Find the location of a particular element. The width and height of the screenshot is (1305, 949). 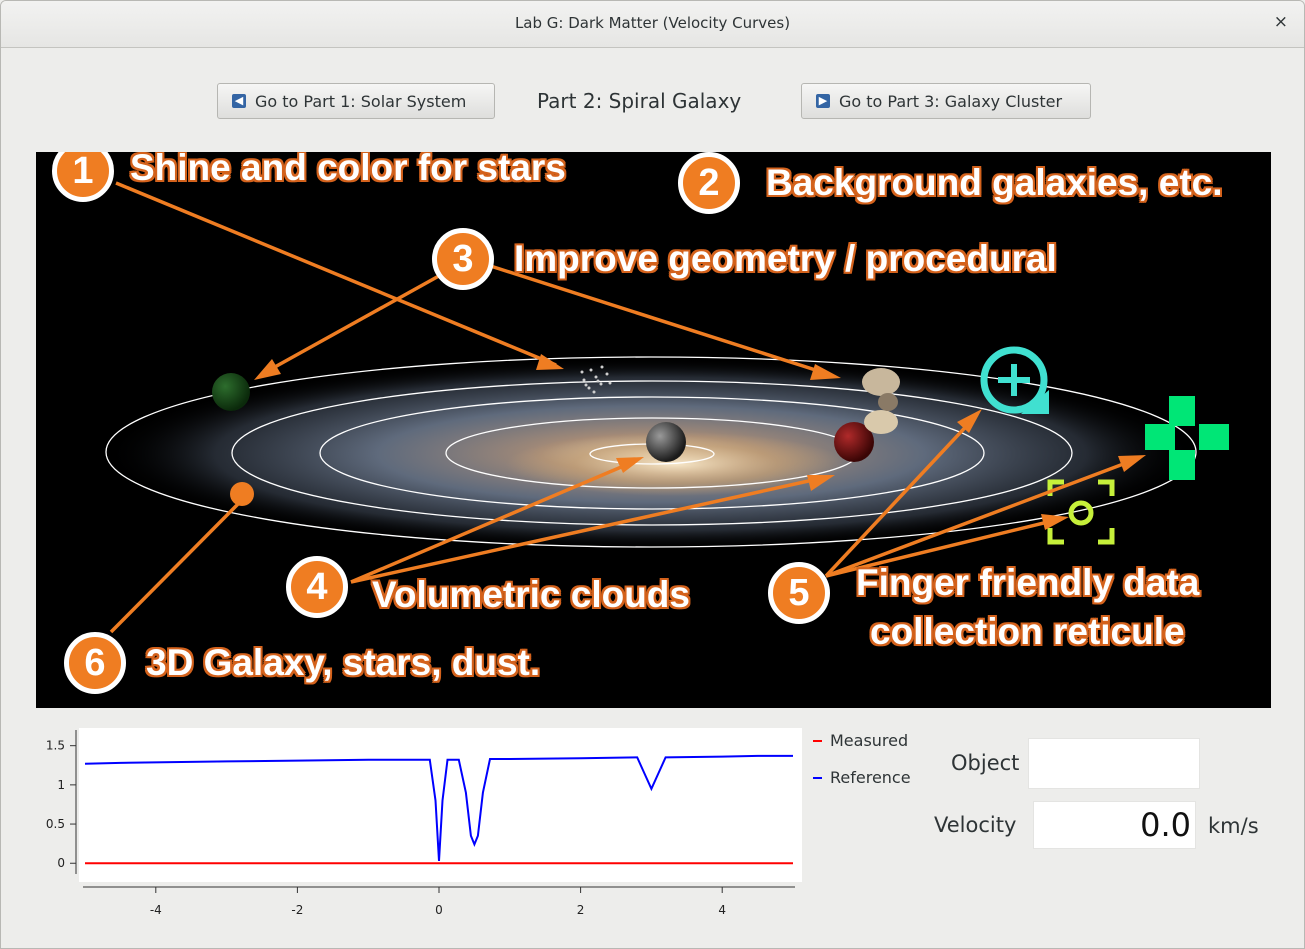

arrow-right-icon: ▶ is located at coordinates (823, 101).